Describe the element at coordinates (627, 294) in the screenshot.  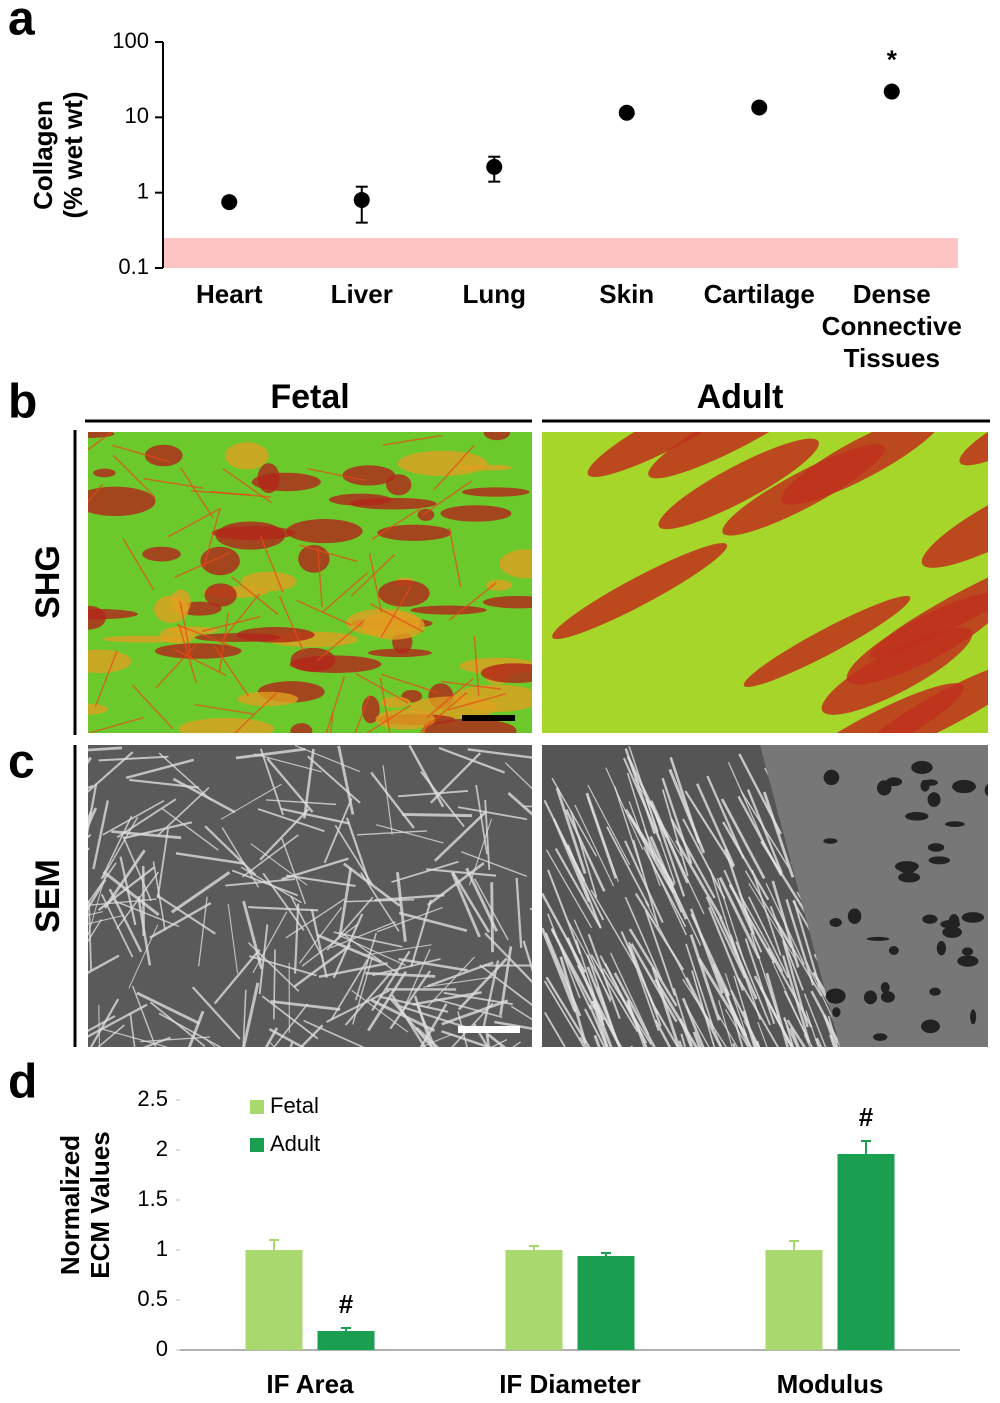
I see `x-tick-label: Skin` at that location.